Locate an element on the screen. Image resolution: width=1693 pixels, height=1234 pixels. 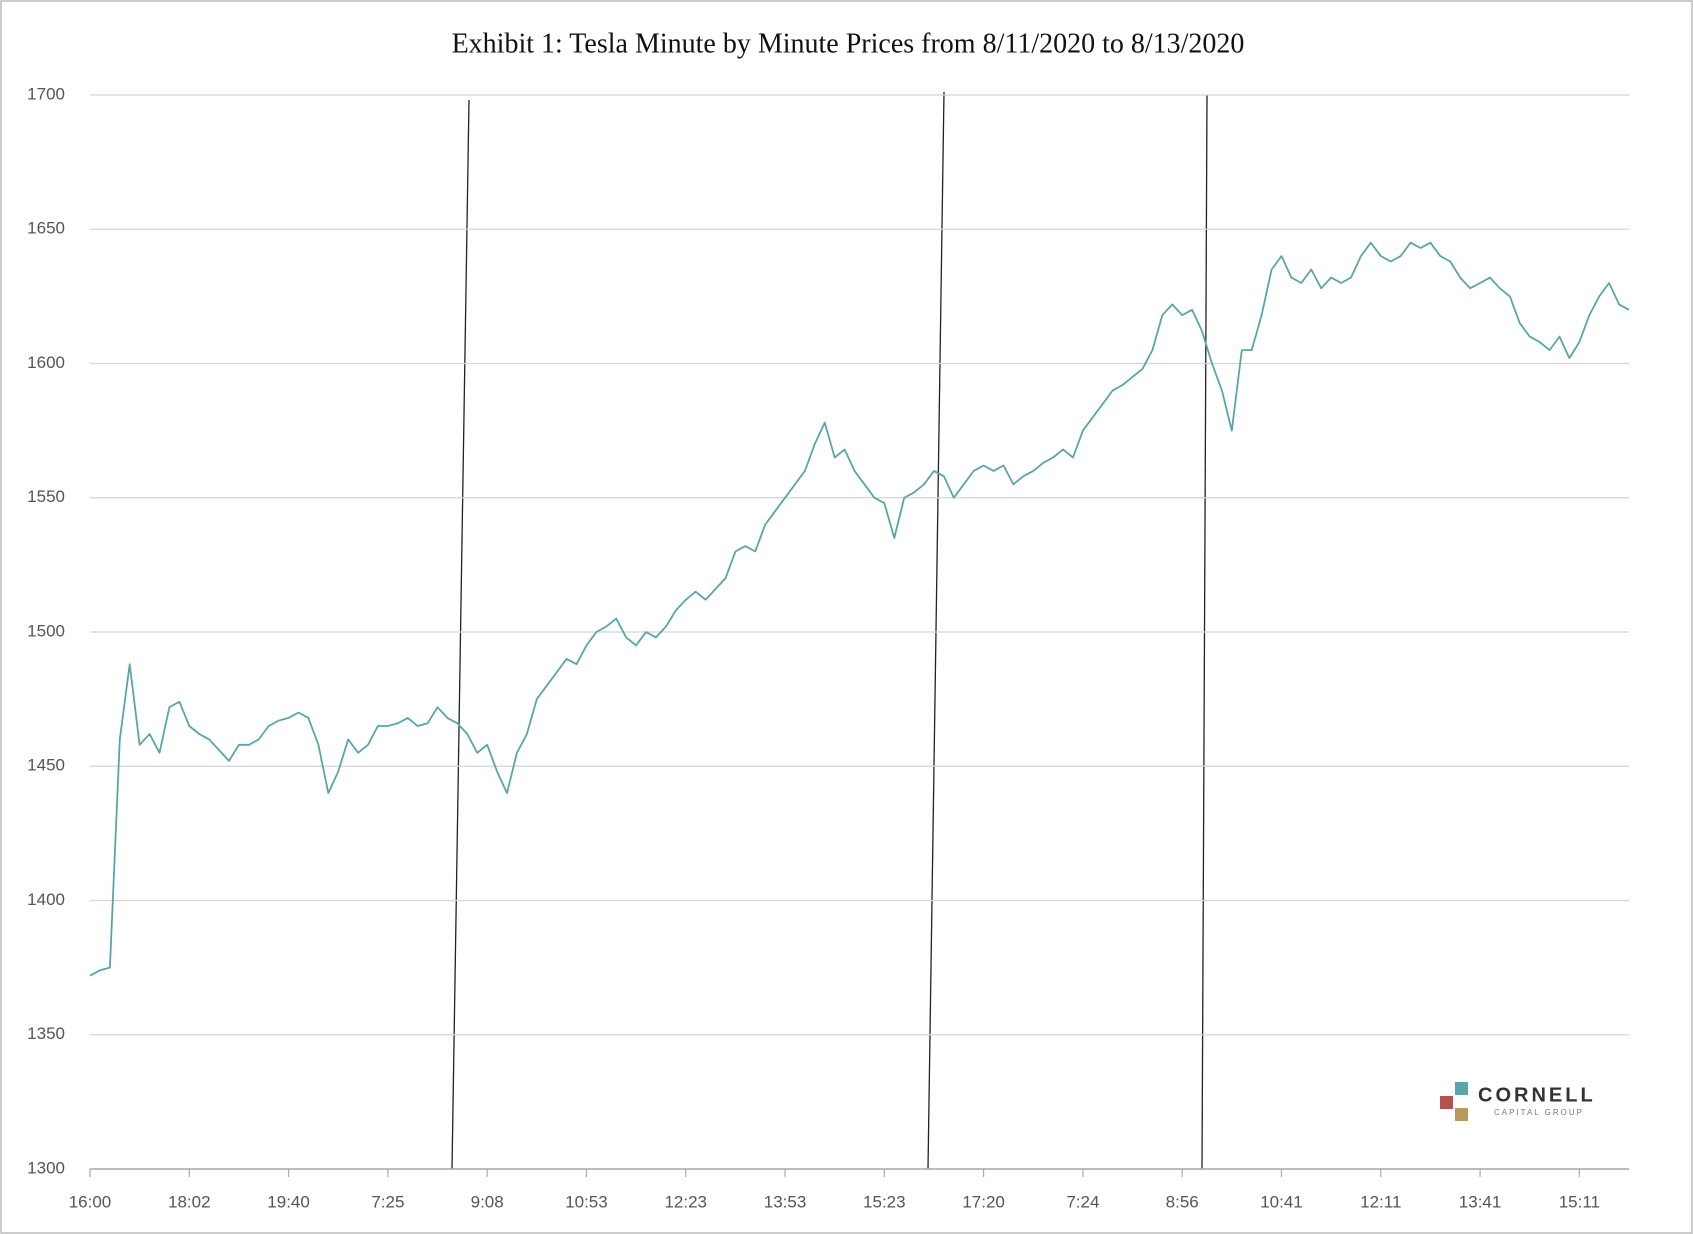
x-tick-label: 15:11 is located at coordinates (1579, 1201).